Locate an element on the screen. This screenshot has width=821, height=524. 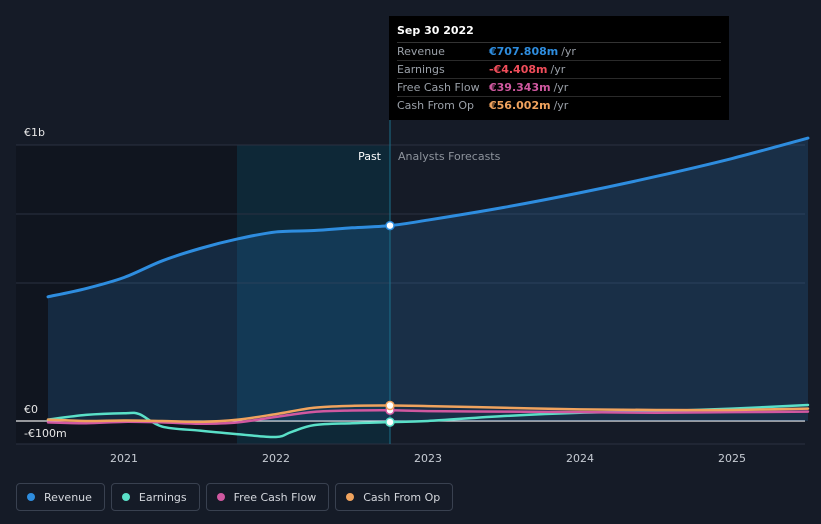
free-cash-flow-line is located at coordinates (428, 417).